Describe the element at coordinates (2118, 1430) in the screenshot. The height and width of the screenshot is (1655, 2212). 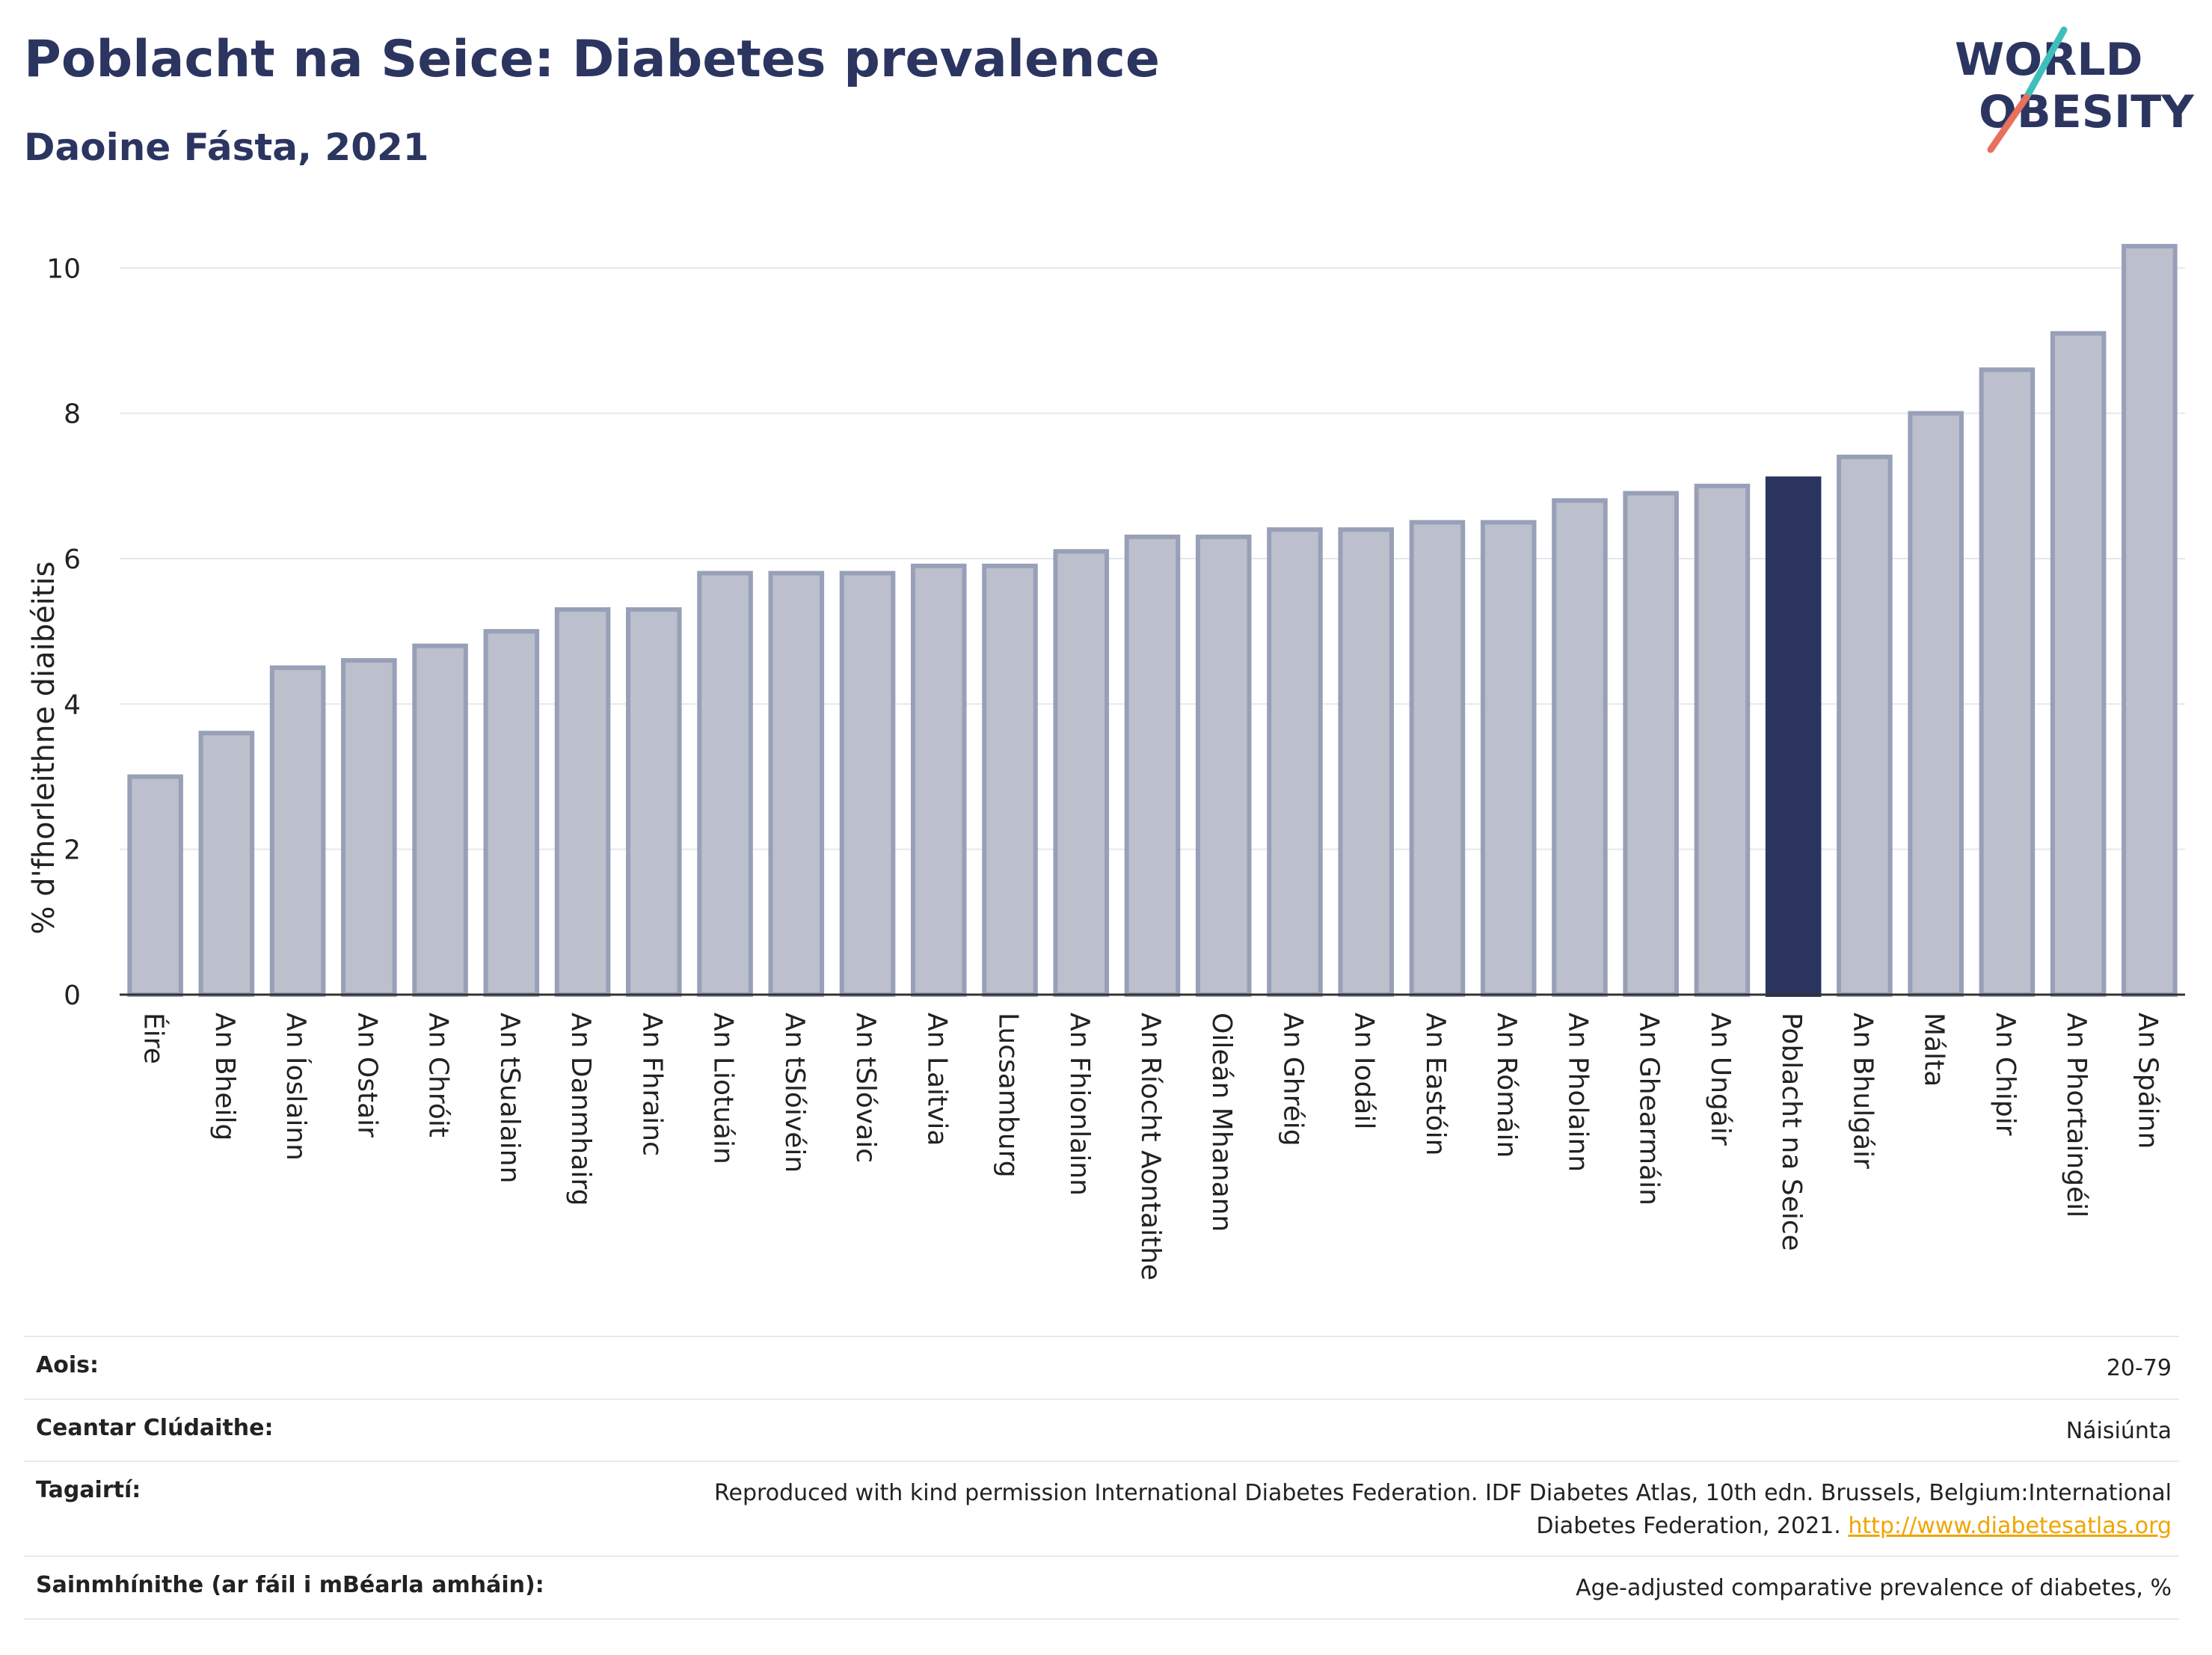
I see `metadata-value: Náisiúnta` at that location.